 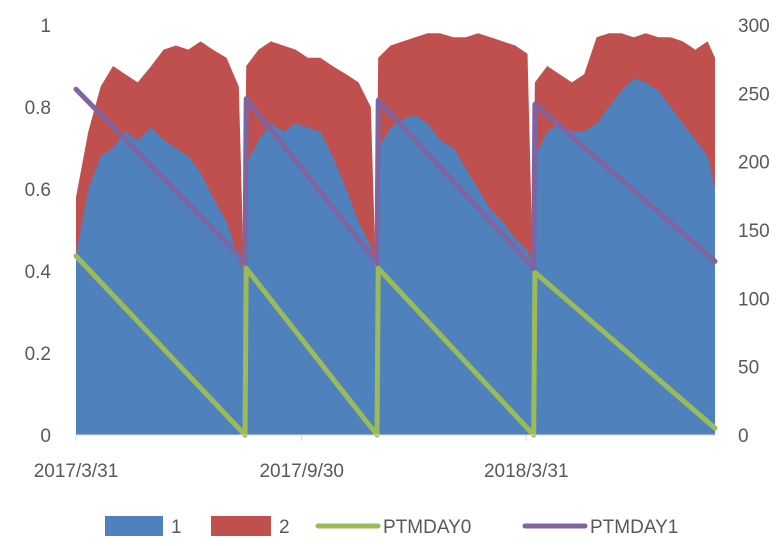 I want to click on y-left-tick-label: 1, so click(x=45, y=26).